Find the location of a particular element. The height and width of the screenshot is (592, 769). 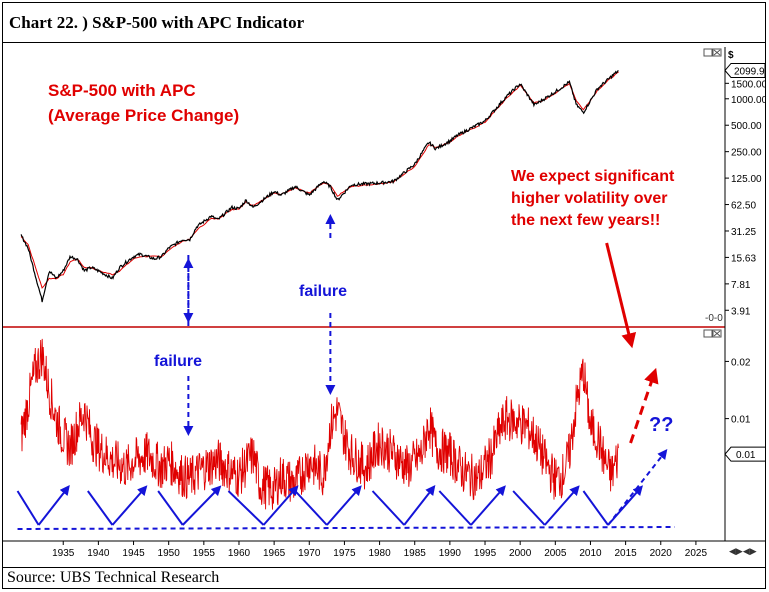

year-label: 1950 is located at coordinates (169, 553).